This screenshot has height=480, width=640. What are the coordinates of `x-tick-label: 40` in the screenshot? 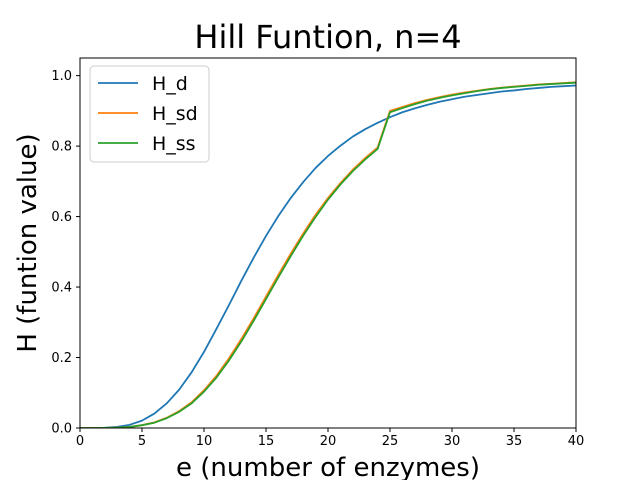 It's located at (576, 441).